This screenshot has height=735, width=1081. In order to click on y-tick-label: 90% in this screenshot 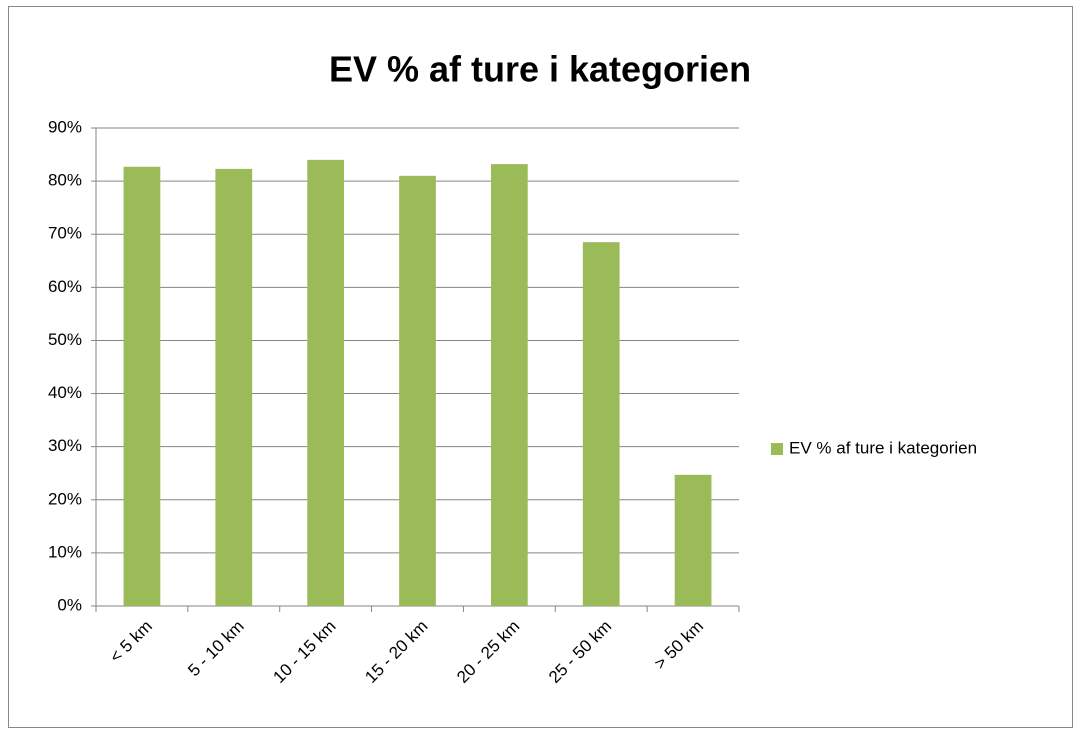, I will do `click(65, 126)`.